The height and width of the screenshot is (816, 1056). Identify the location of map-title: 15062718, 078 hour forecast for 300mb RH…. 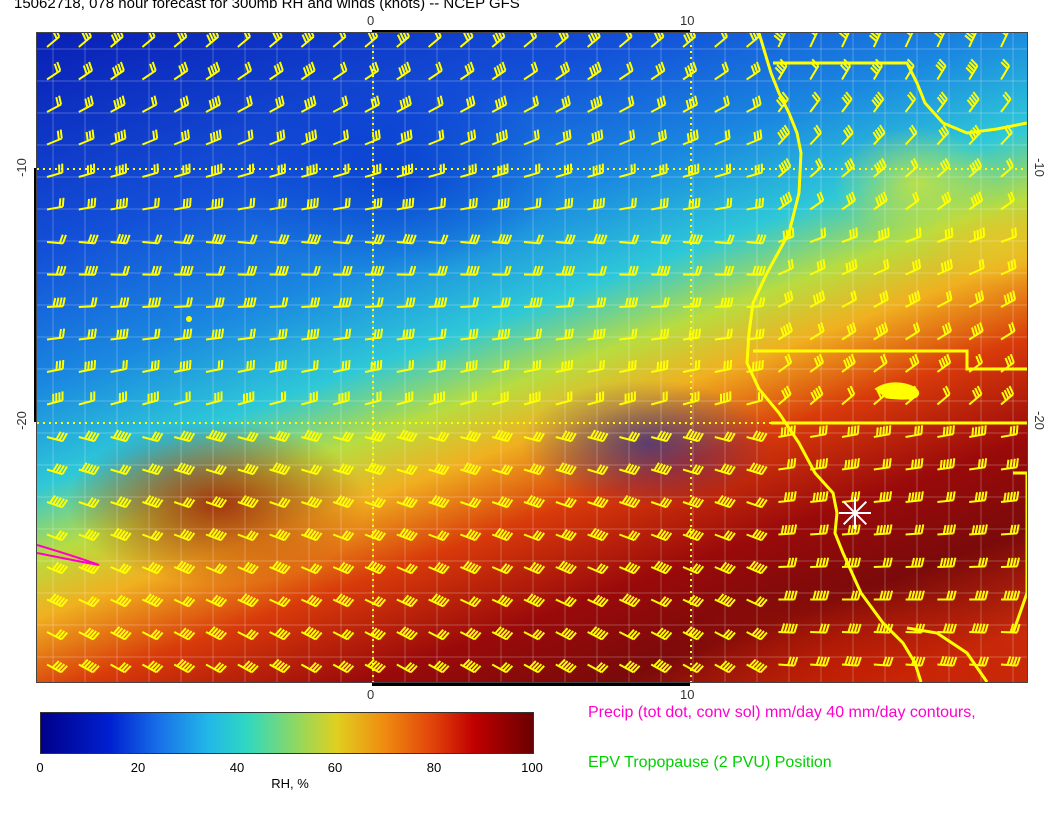
(267, 6).